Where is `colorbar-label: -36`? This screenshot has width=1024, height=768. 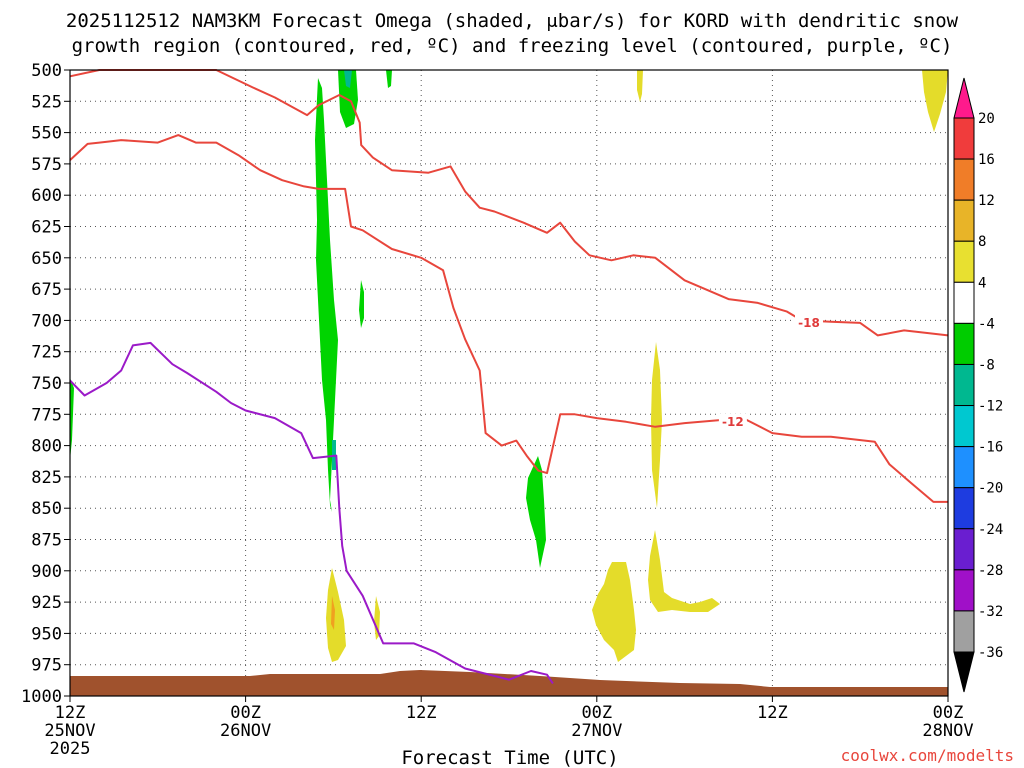
colorbar-label: -36 is located at coordinates (990, 653).